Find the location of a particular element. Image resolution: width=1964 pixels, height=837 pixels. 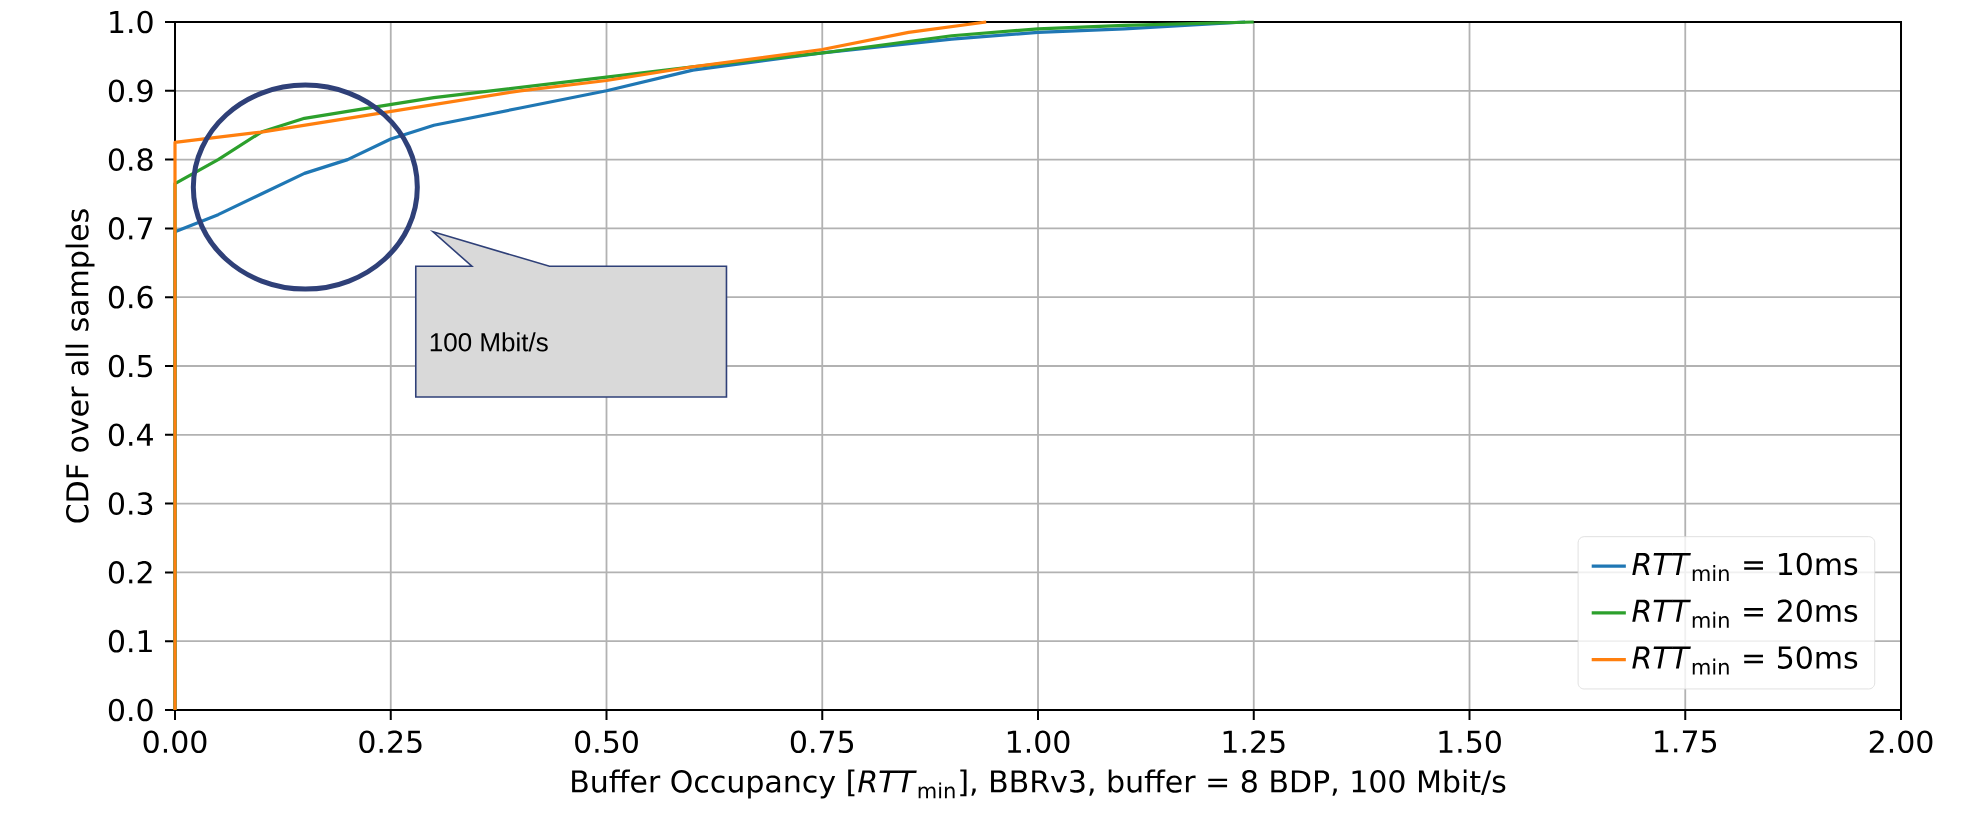

y-tick-label: 0.0 is located at coordinates (130, 710).